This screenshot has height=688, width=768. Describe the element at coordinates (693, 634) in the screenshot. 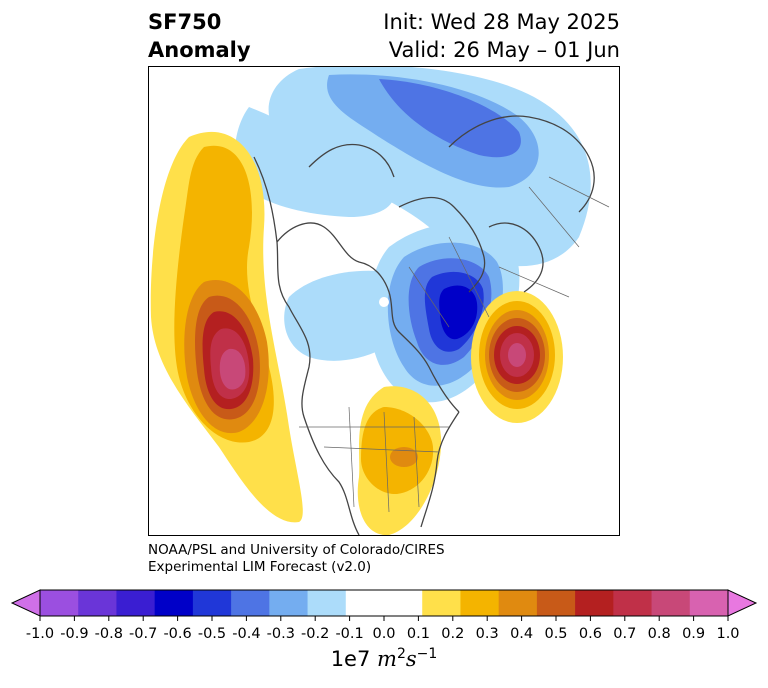

I see `colorbar-tick-label: 0.9` at that location.